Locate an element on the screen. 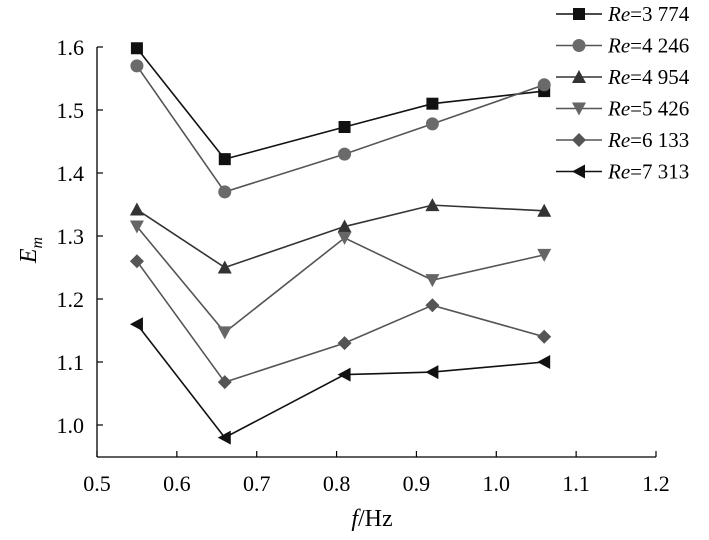  legend-item-3: Re=4 954 is located at coordinates (623, 77).